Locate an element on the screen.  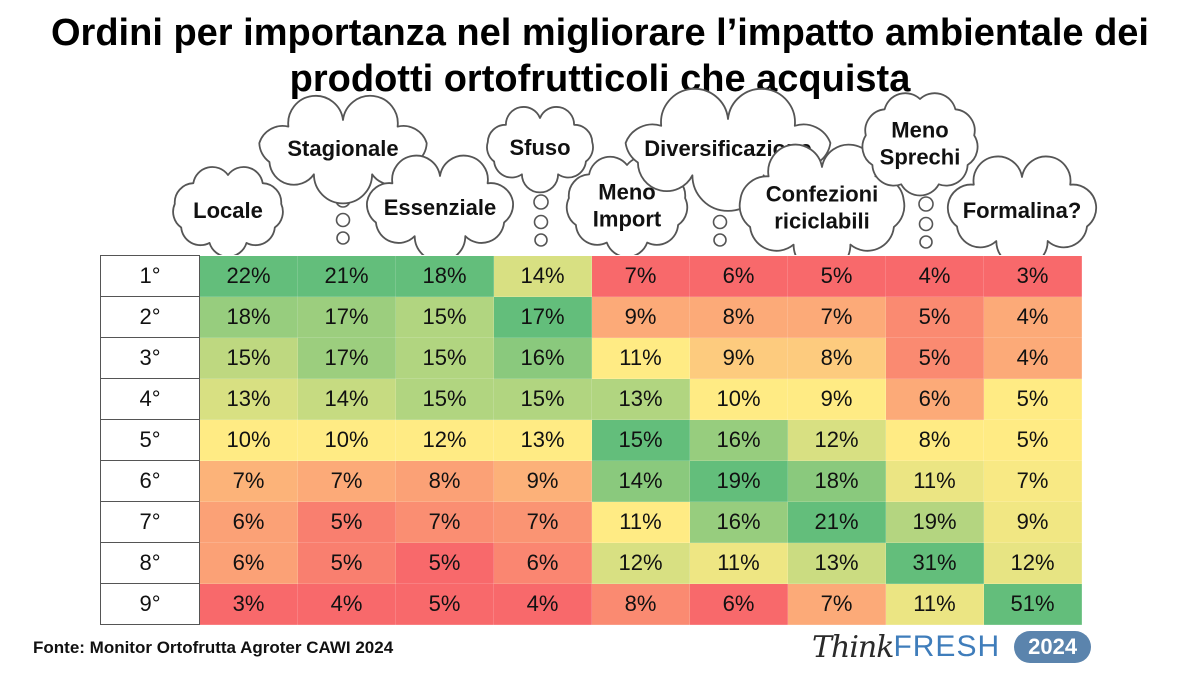
heatmap-cell: 22% is located at coordinates (248, 276).